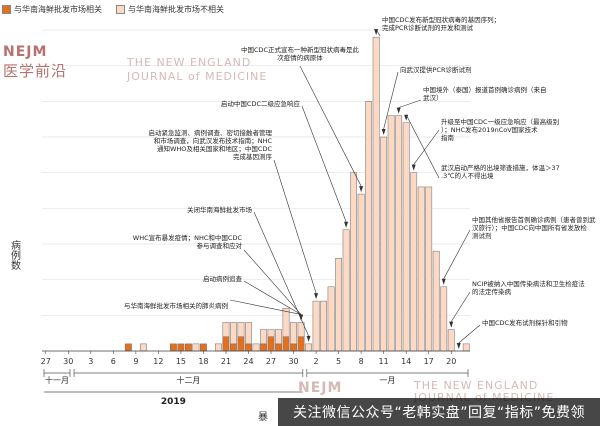  I want to click on nejm-logo-watermark-bottom: NEJM, so click(320, 388).